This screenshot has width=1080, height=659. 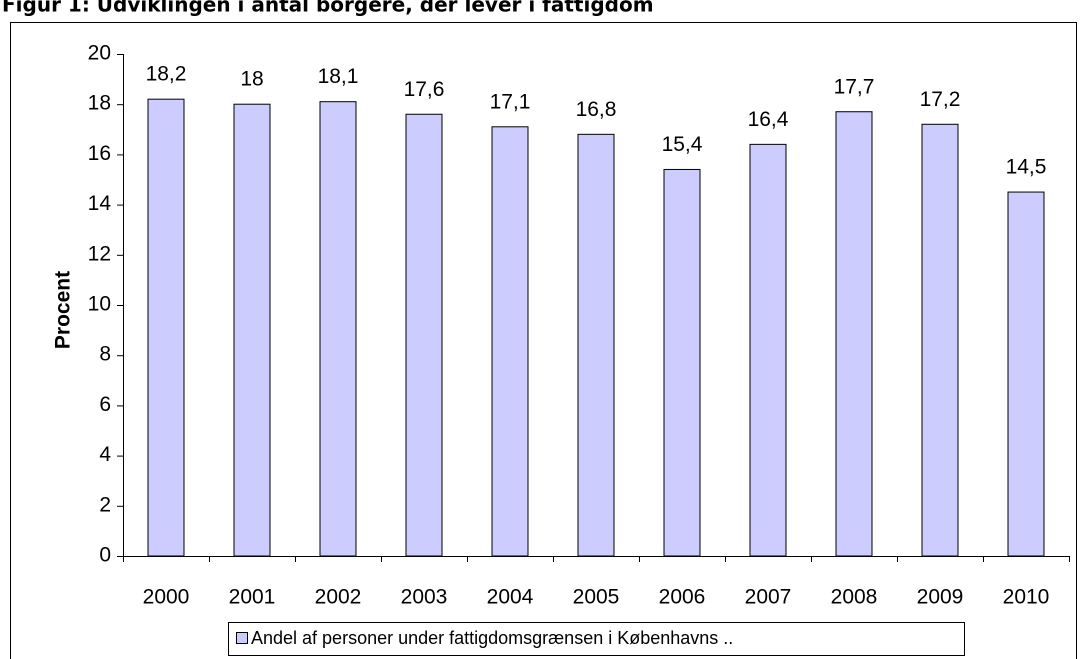 I want to click on y-tick-label: 2, so click(x=105, y=504).